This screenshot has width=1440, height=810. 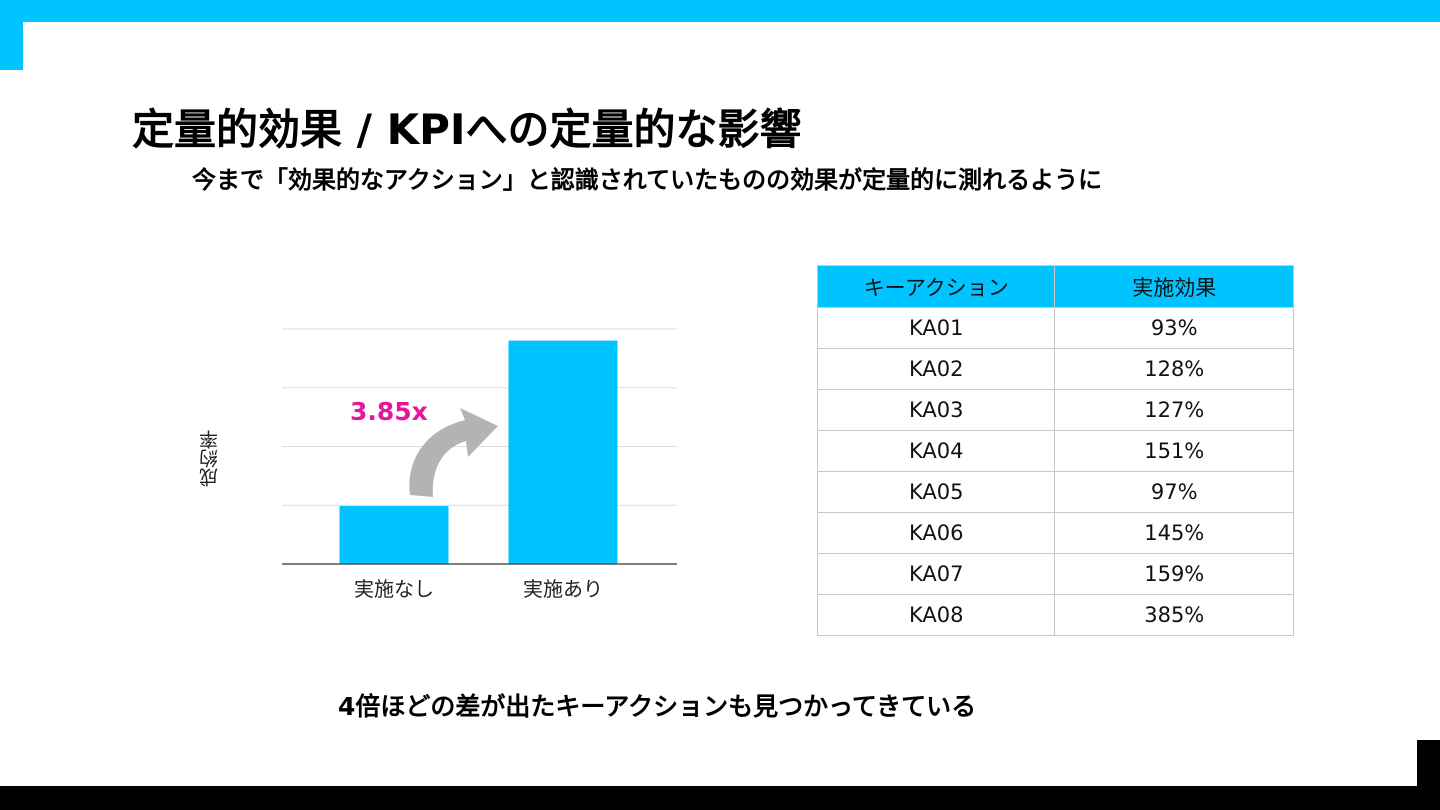 What do you see at coordinates (467, 129) in the screenshot?
I see `page-title: 定量的効果 / KPIへの定量的な影響` at bounding box center [467, 129].